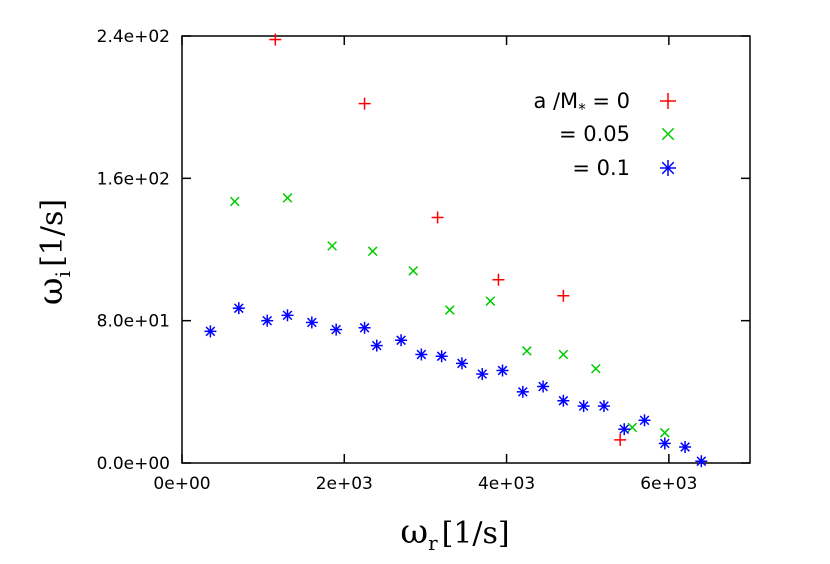 This screenshot has width=830, height=564. What do you see at coordinates (133, 464) in the screenshot?
I see `y-tick-label: 0.0e+00` at bounding box center [133, 464].